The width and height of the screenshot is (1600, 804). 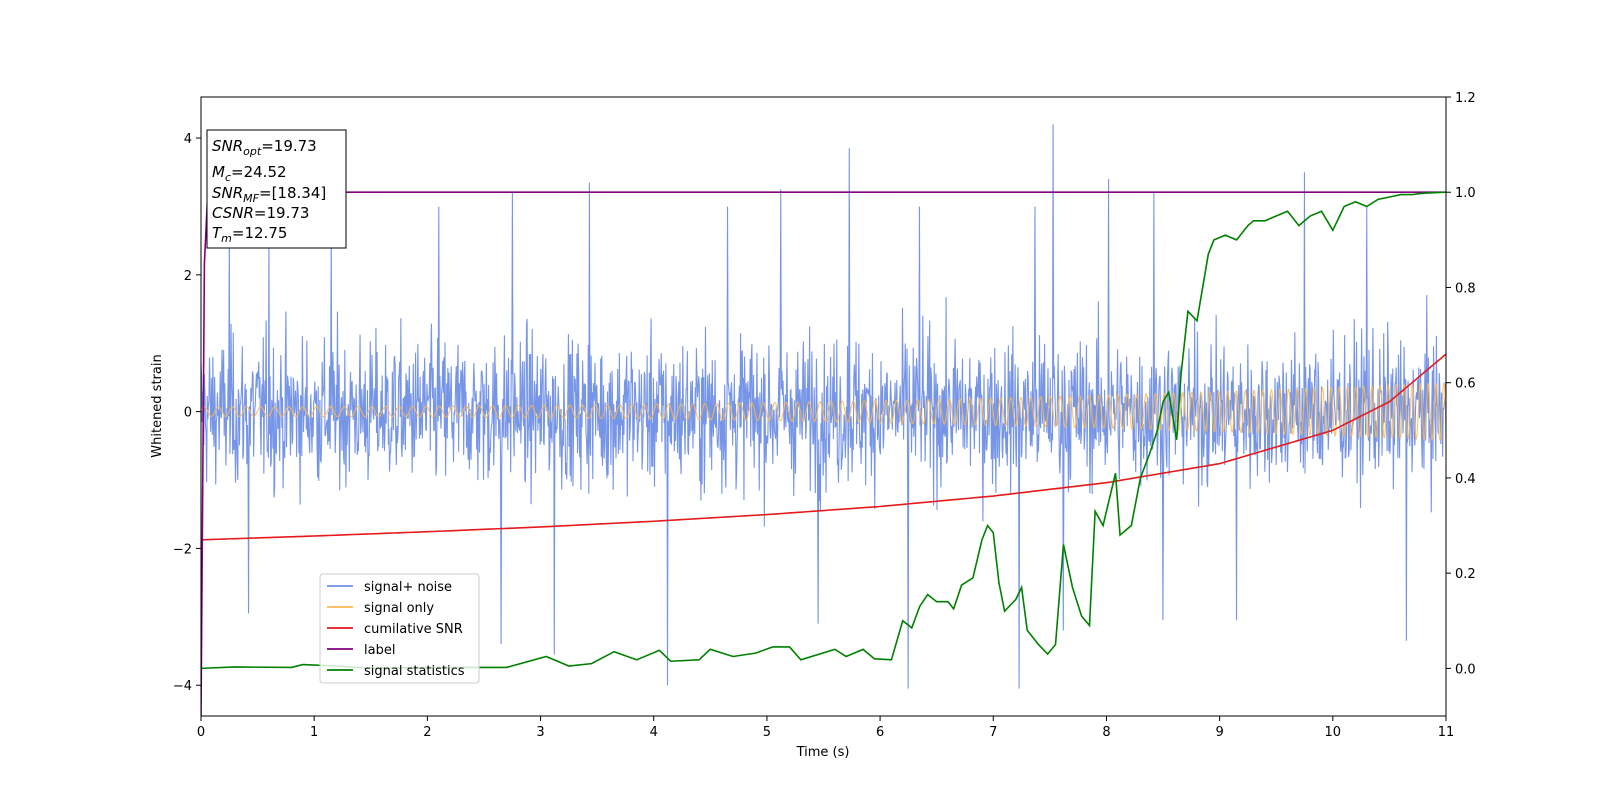 I want to click on legend-frame, so click(x=399, y=628).